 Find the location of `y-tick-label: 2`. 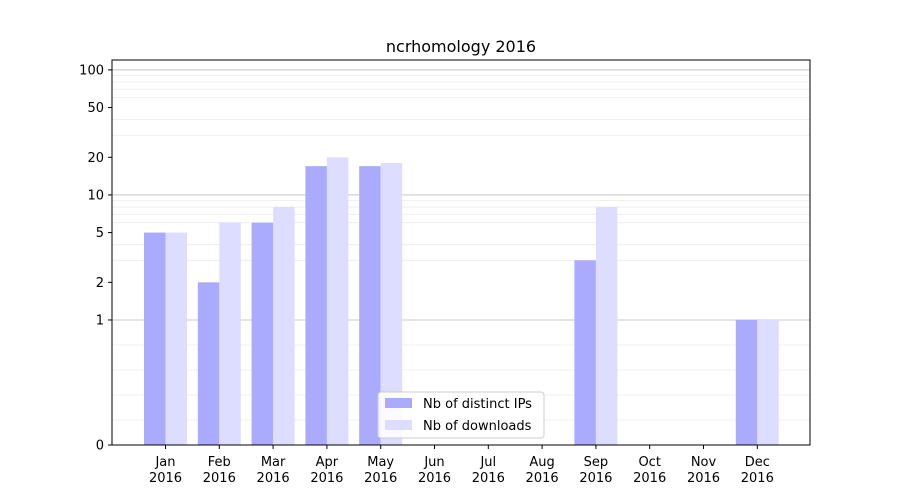

y-tick-label: 2 is located at coordinates (100, 283).